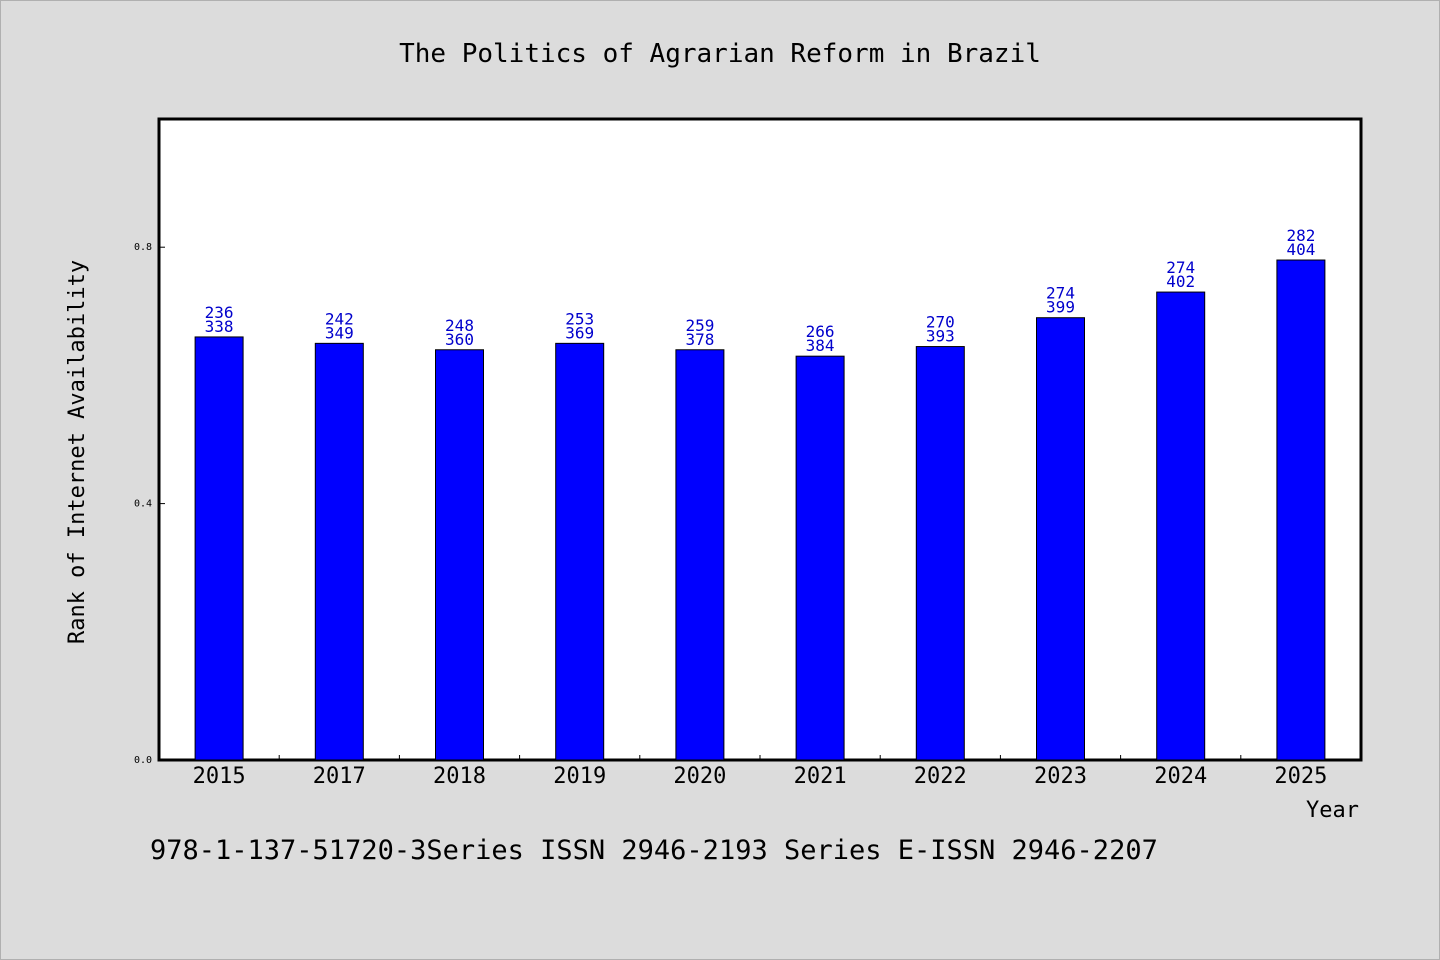  Describe the element at coordinates (1332, 810) in the screenshot. I see `x-axis-label: Year` at that location.